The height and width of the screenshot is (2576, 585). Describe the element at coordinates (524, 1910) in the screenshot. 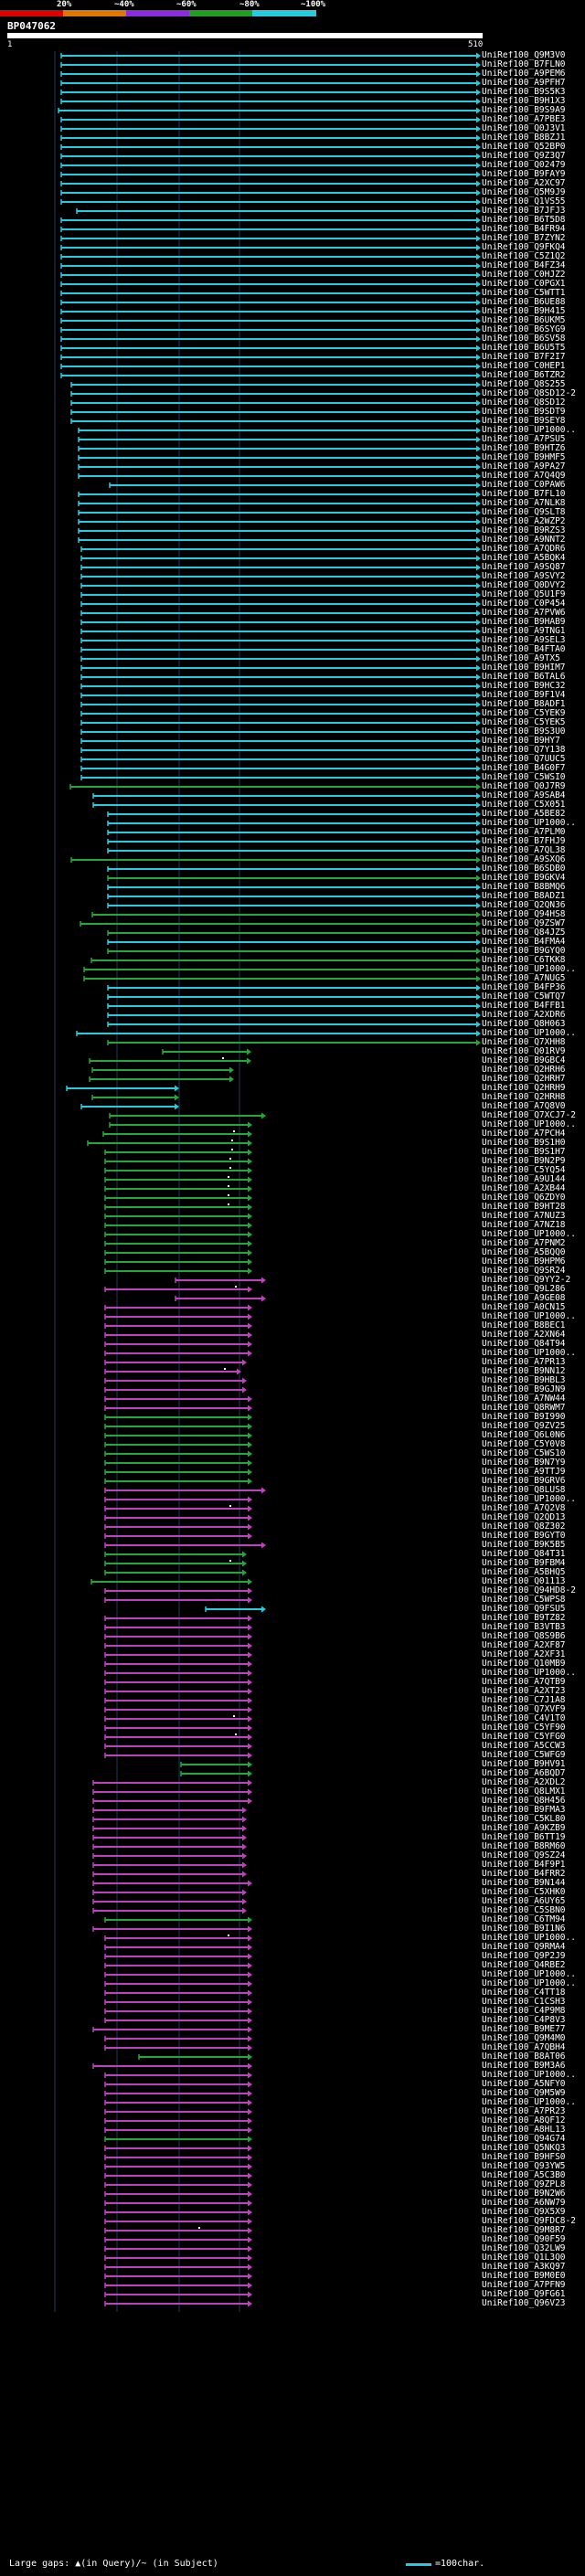

I see `hit-label: UniRef100_C5SBN0` at that location.